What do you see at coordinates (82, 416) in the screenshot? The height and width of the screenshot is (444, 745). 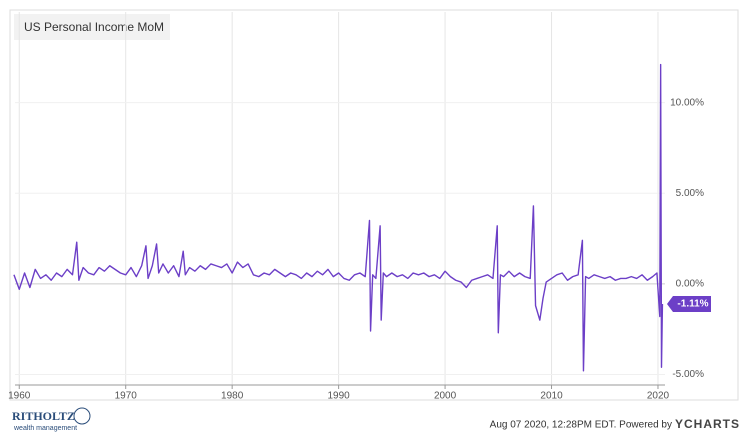 I see `logo-icon` at bounding box center [82, 416].